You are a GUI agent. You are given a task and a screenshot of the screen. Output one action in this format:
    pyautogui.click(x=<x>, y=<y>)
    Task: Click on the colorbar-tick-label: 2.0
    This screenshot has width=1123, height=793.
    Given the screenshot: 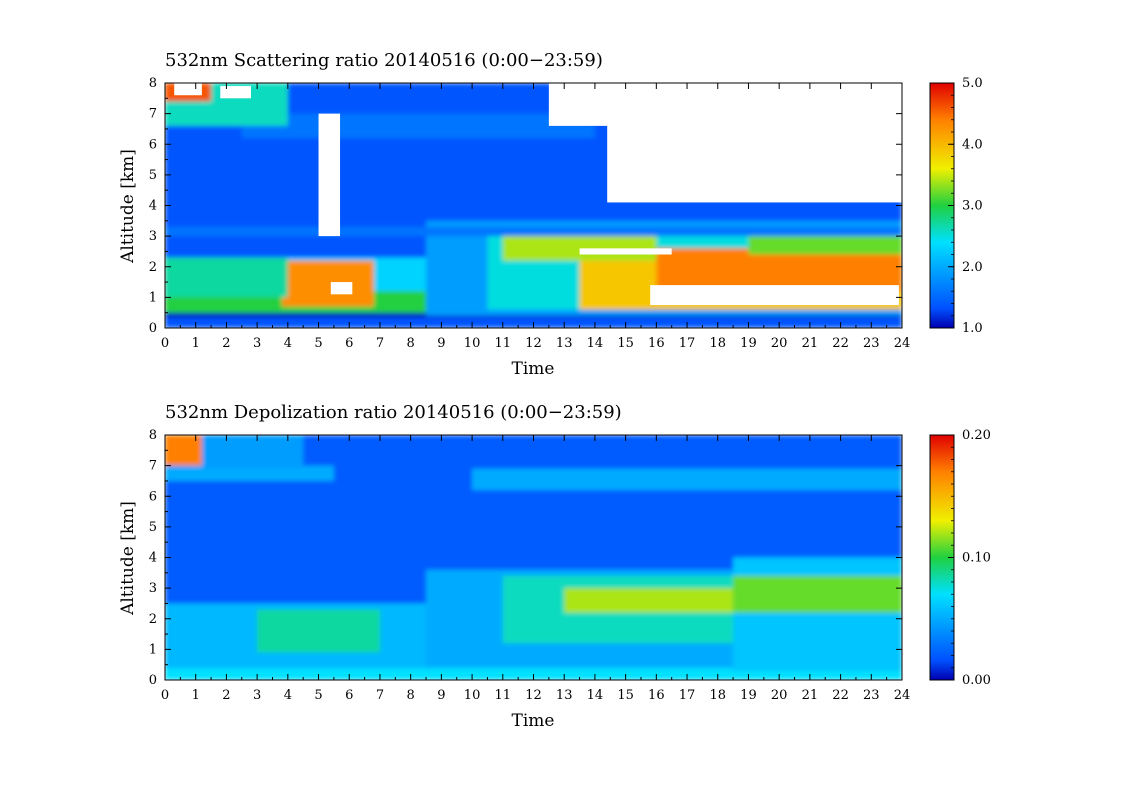 What is the action you would take?
    pyautogui.click(x=972, y=267)
    